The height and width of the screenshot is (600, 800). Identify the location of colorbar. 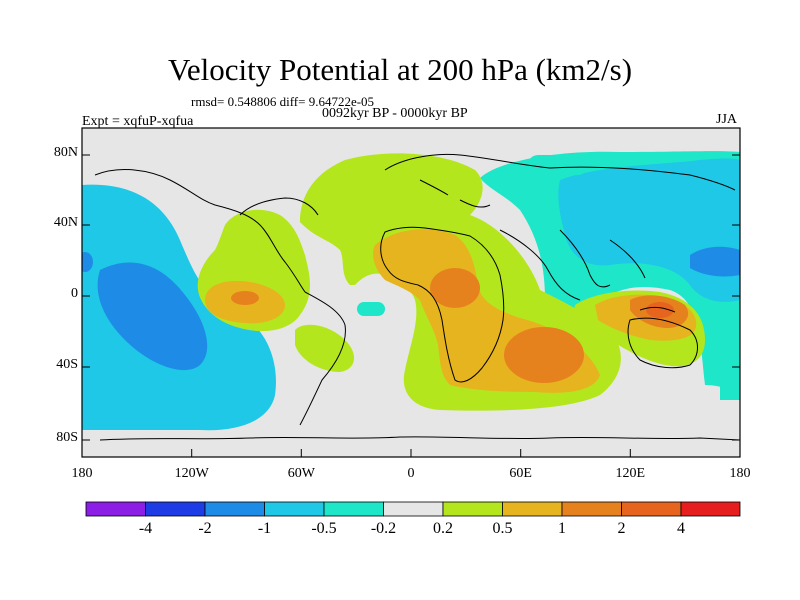
(413, 509).